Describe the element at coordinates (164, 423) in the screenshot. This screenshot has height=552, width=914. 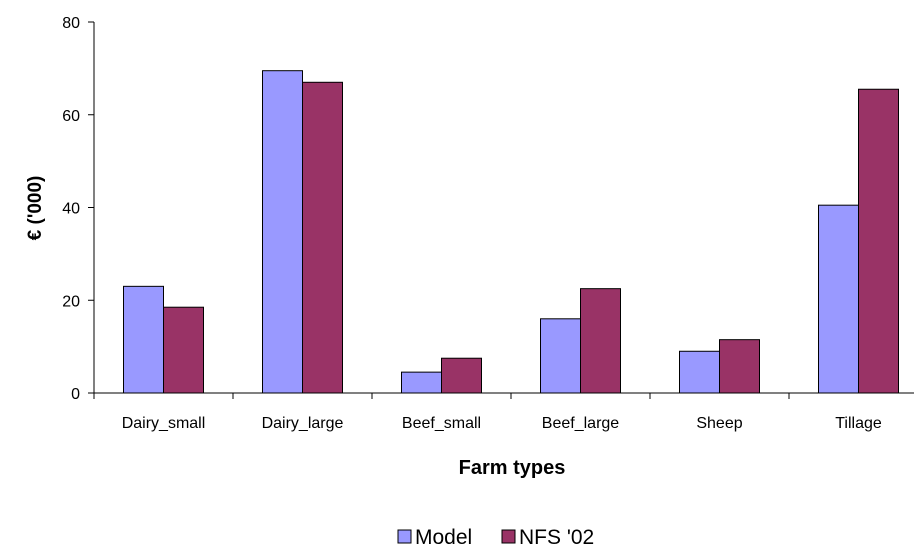
I see `x-tick-label: Dairy_small` at that location.